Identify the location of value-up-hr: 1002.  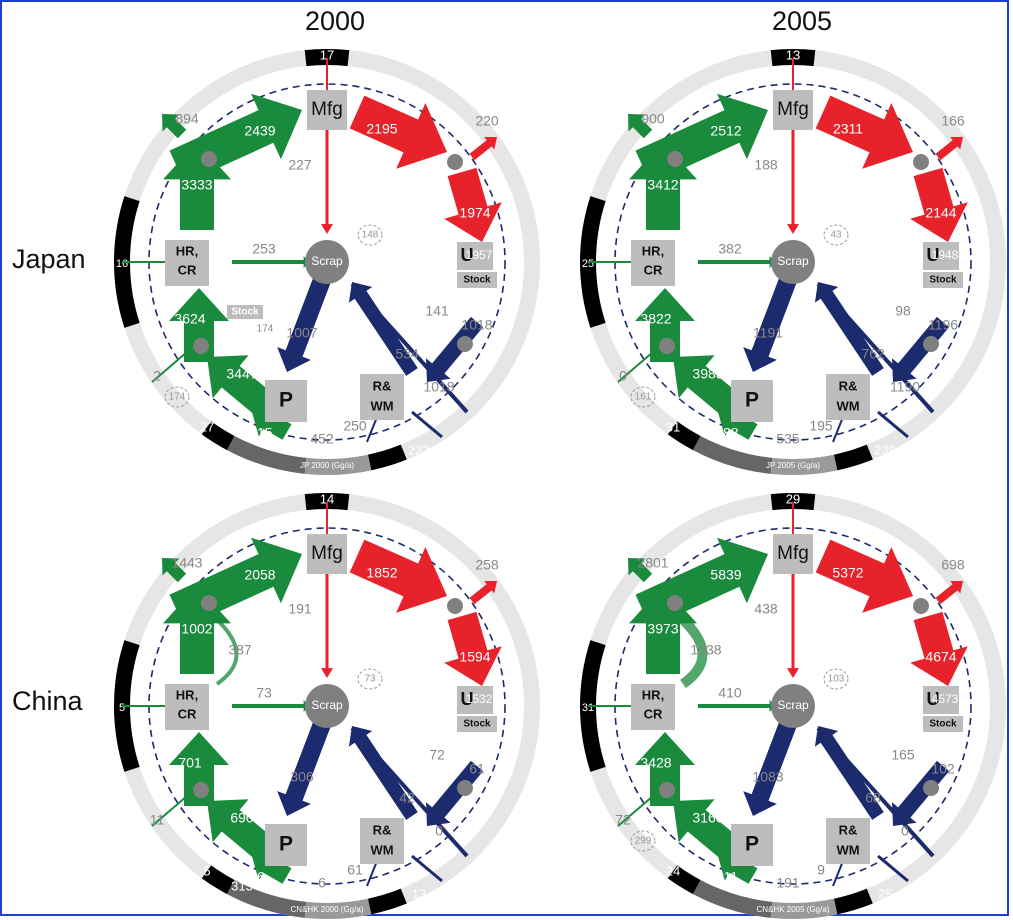
(196, 629).